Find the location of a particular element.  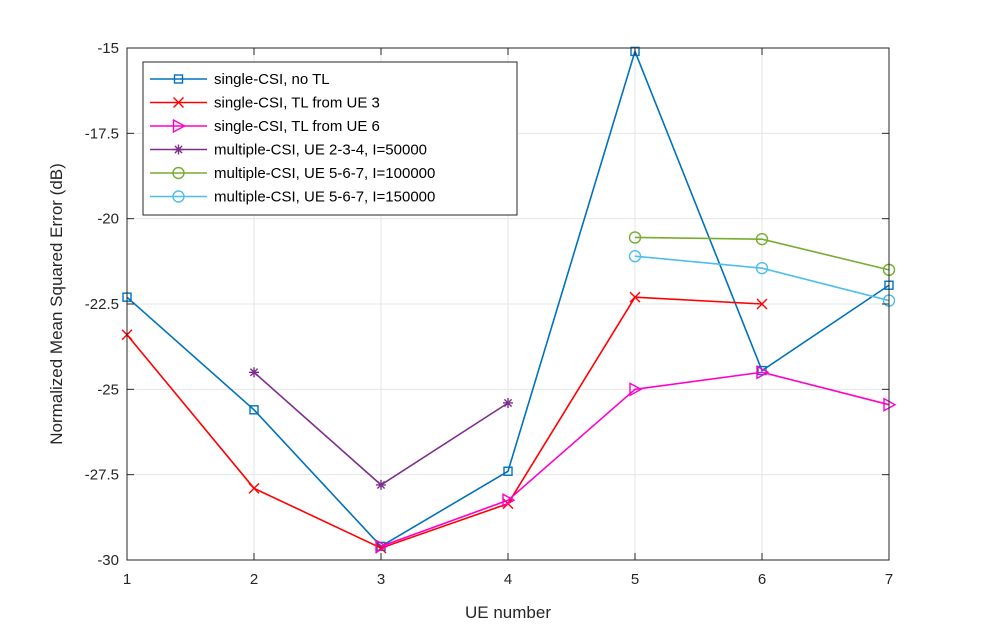

legend-label: multiple-CSI, UE 5-6-7, I=100000 is located at coordinates (324, 173).